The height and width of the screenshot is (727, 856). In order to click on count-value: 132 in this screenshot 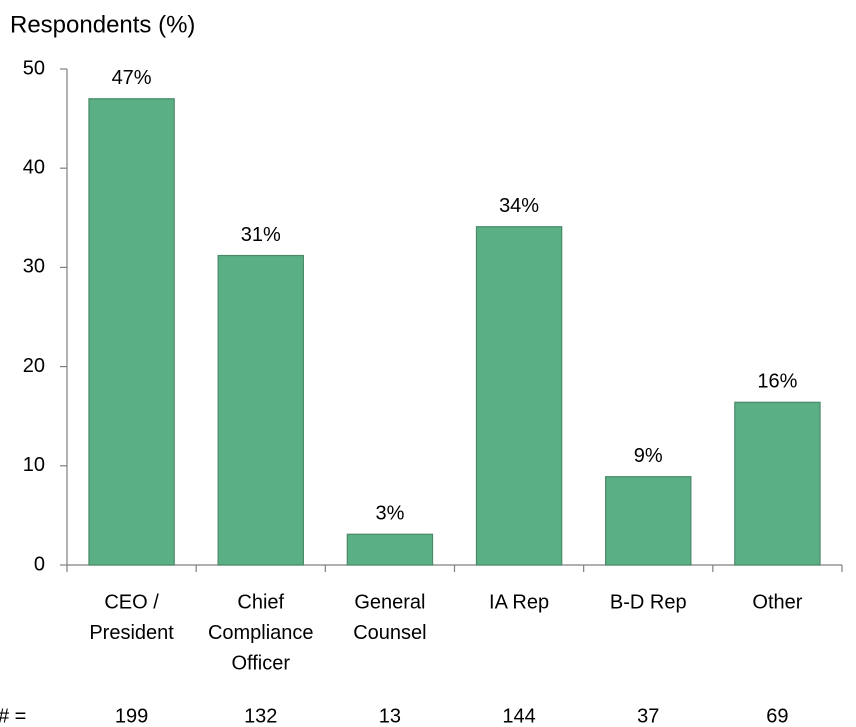, I will do `click(260, 716)`.